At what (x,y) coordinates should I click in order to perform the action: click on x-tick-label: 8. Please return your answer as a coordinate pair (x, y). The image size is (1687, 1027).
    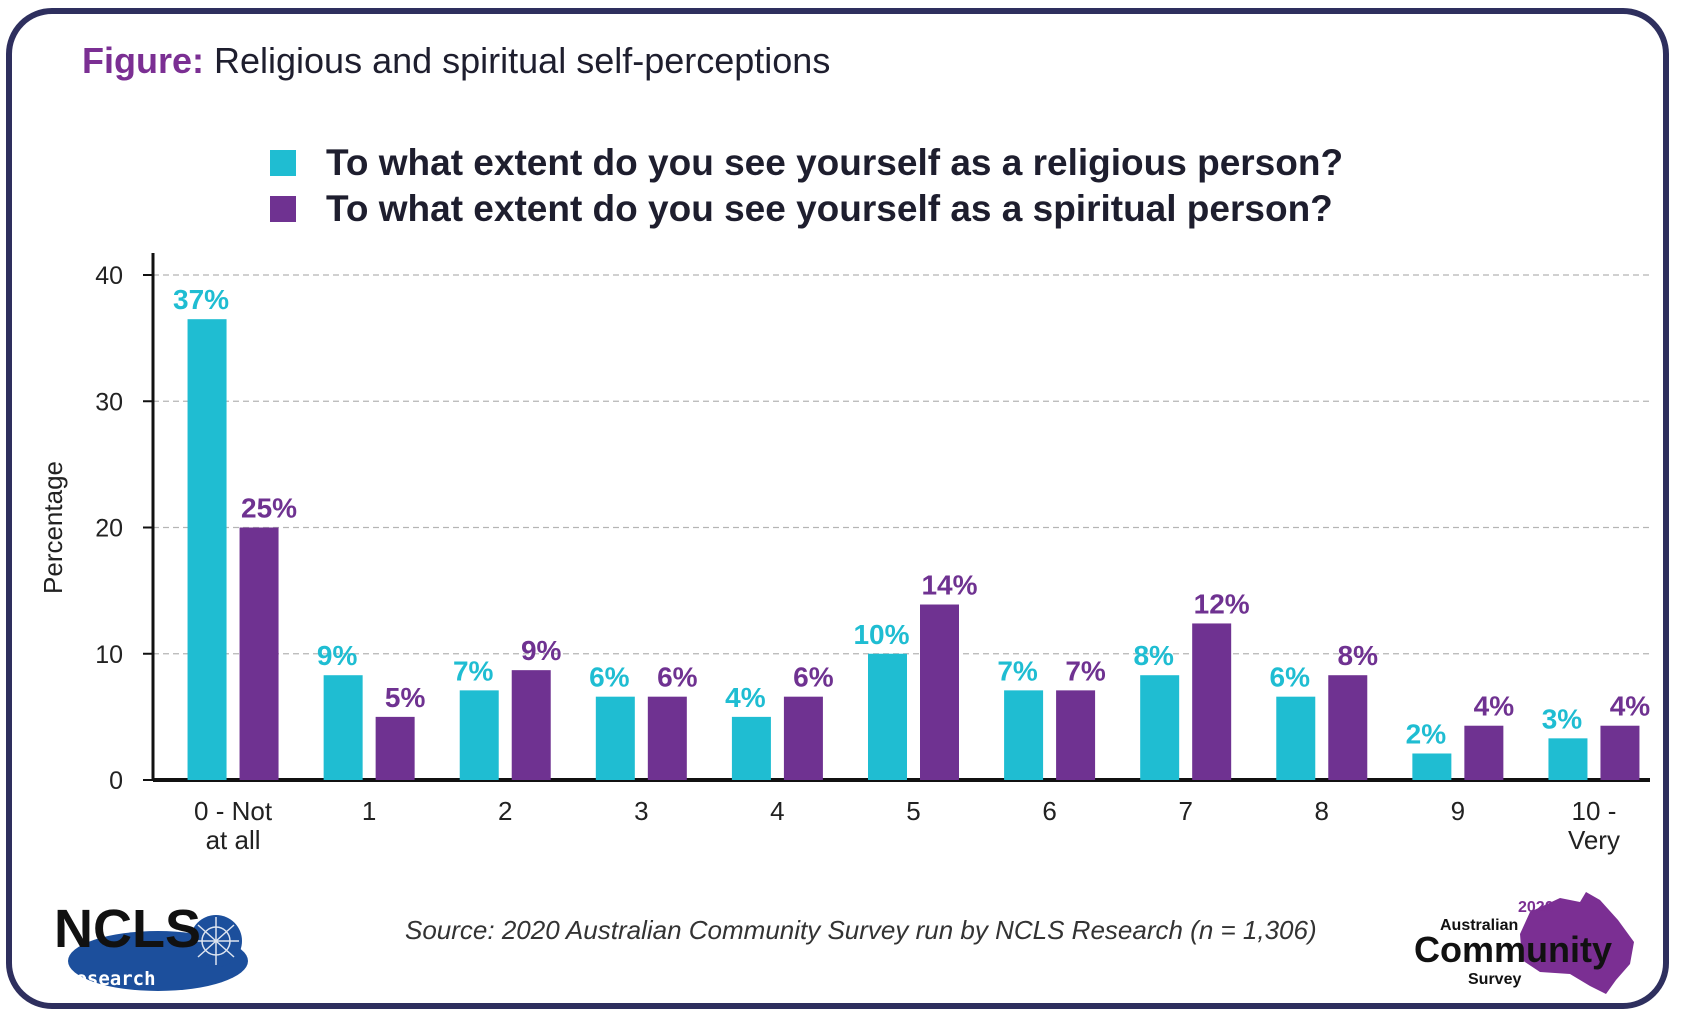
    Looking at the image, I should click on (1322, 811).